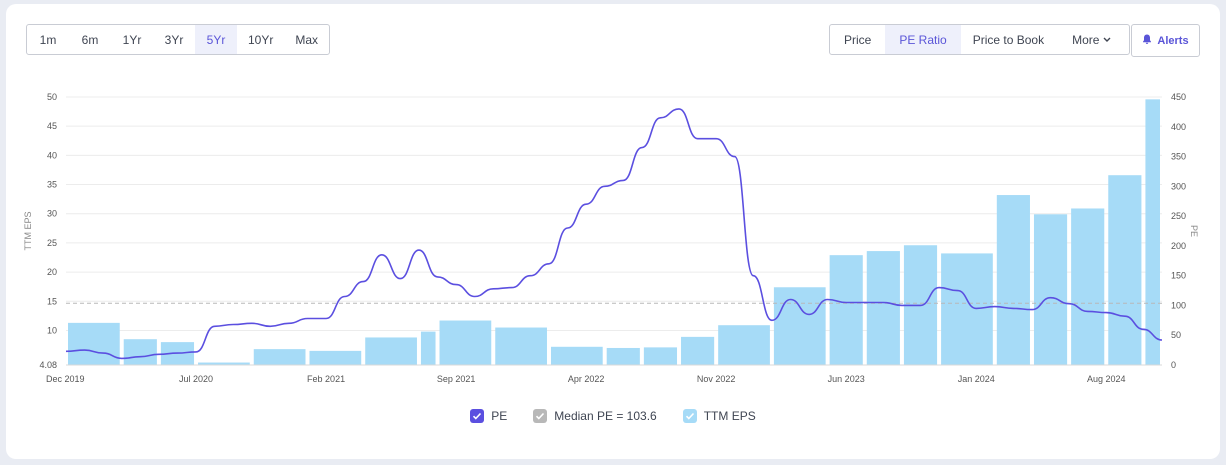 Image resolution: width=1226 pixels, height=465 pixels. What do you see at coordinates (605, 416) in the screenshot?
I see `legend-median-label: Median PE = 103.6` at bounding box center [605, 416].